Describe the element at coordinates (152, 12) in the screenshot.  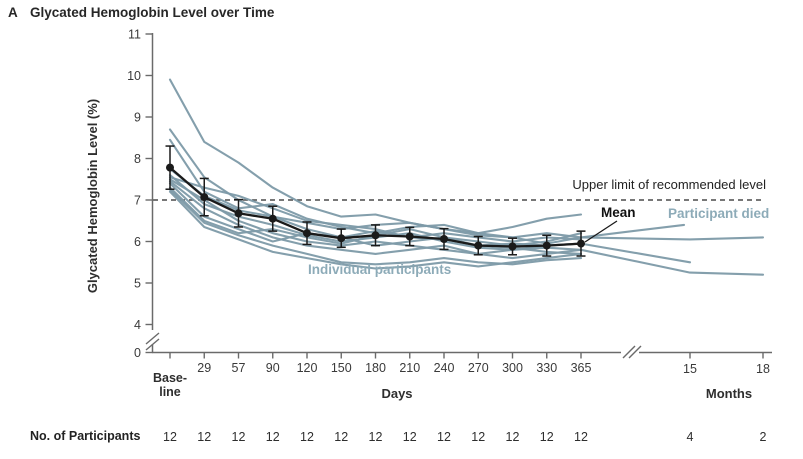
I see `figure-title: Glycated Hemoglobin Level over Time` at that location.